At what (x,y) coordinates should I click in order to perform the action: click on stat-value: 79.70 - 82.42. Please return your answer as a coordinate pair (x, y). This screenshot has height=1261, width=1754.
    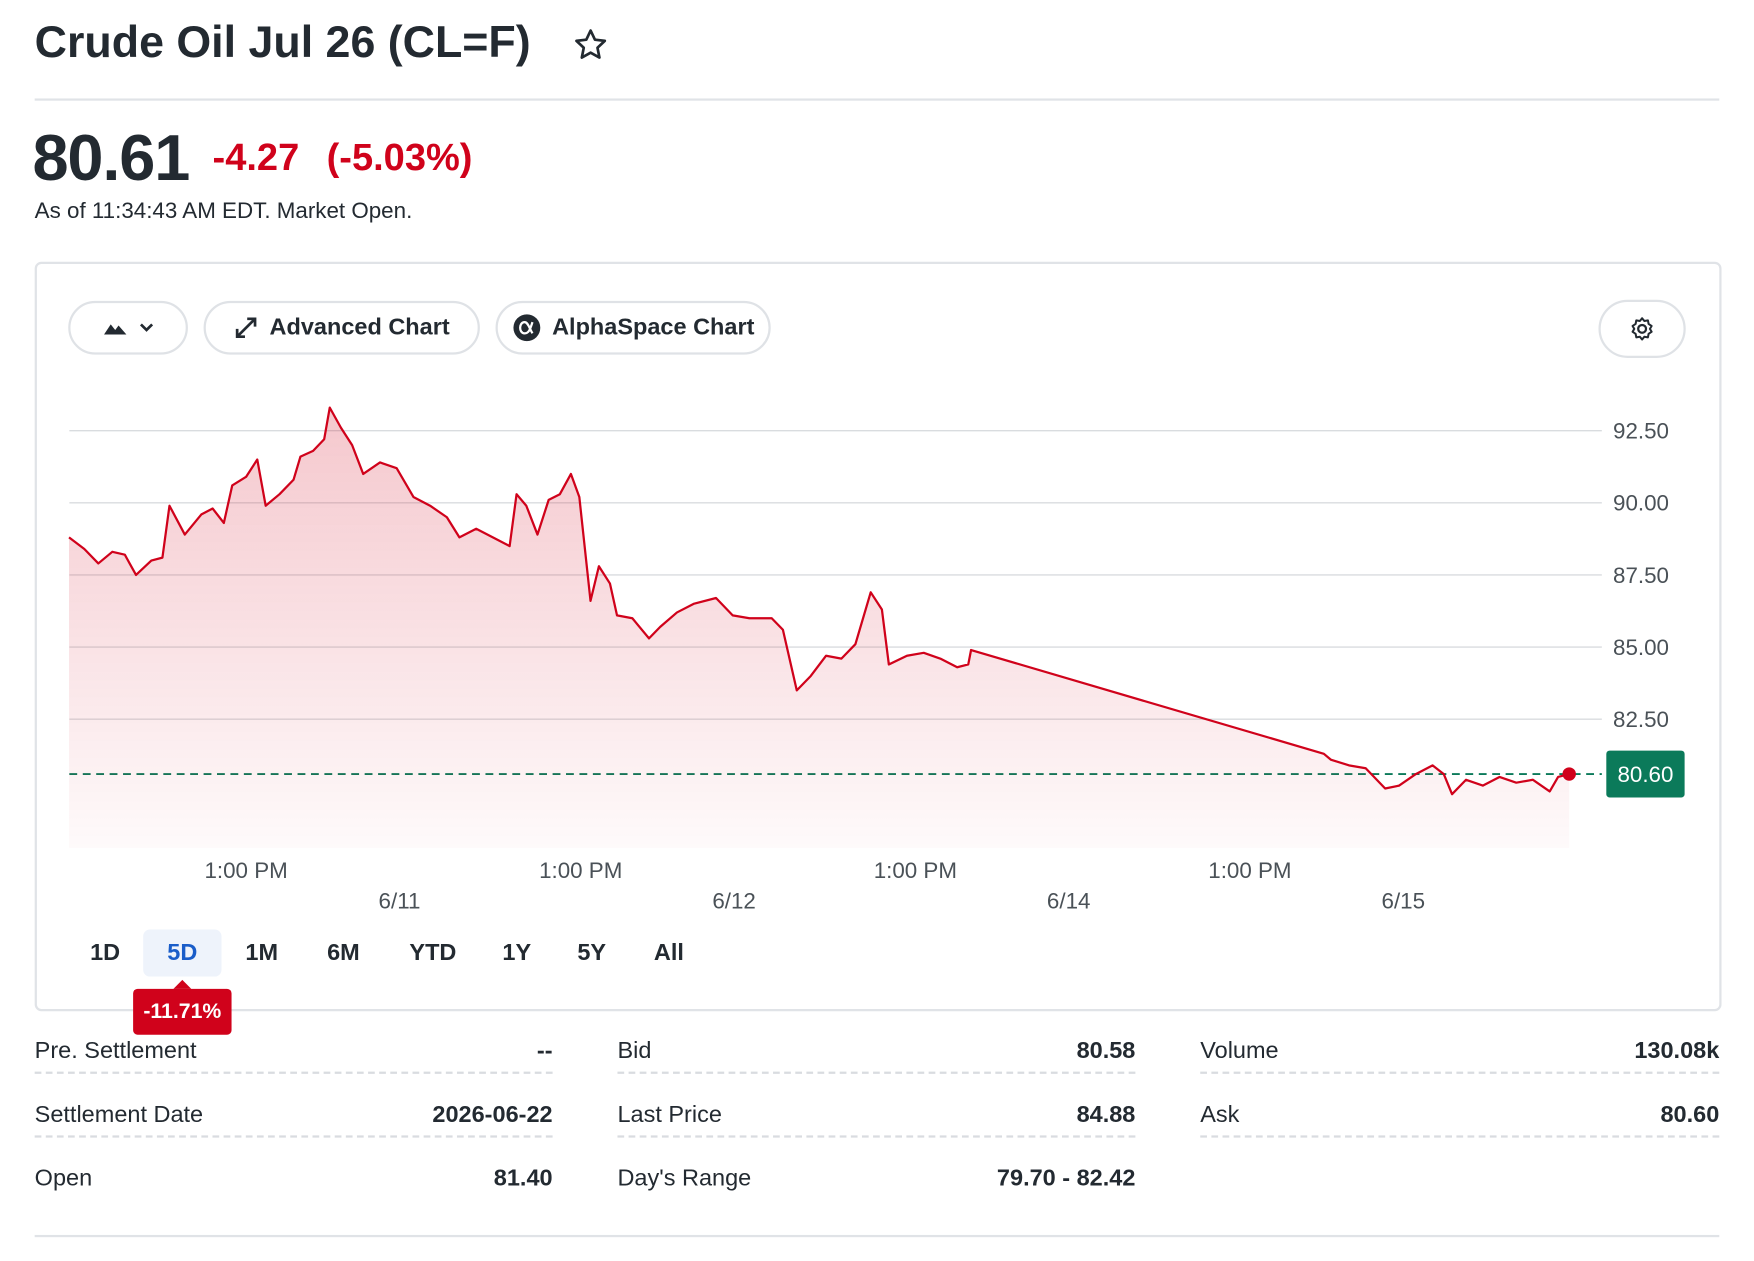
    Looking at the image, I should click on (1066, 1178).